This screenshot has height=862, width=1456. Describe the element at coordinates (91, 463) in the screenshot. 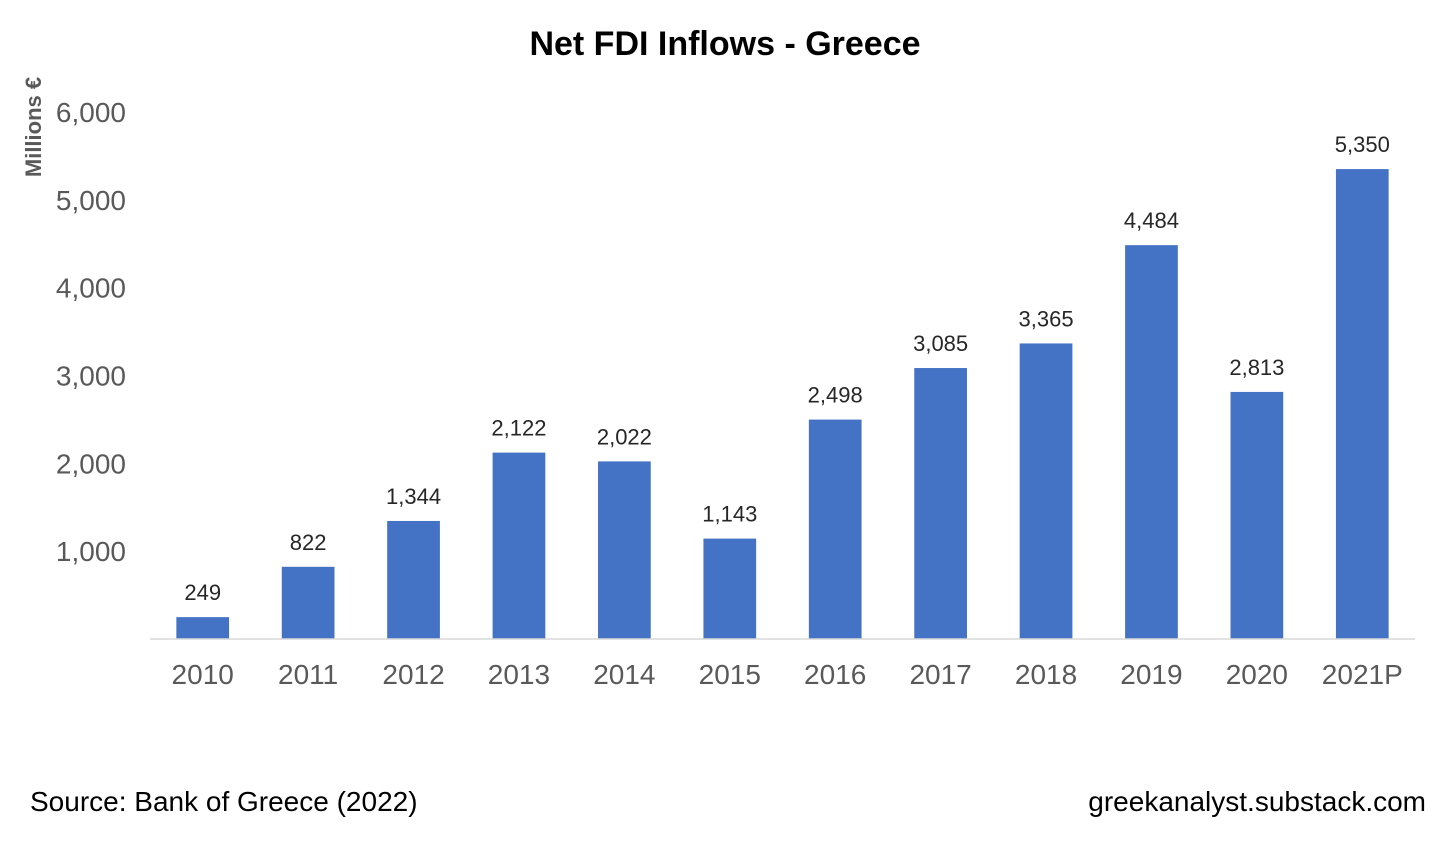

I see `y-tick-label: 2,000` at that location.